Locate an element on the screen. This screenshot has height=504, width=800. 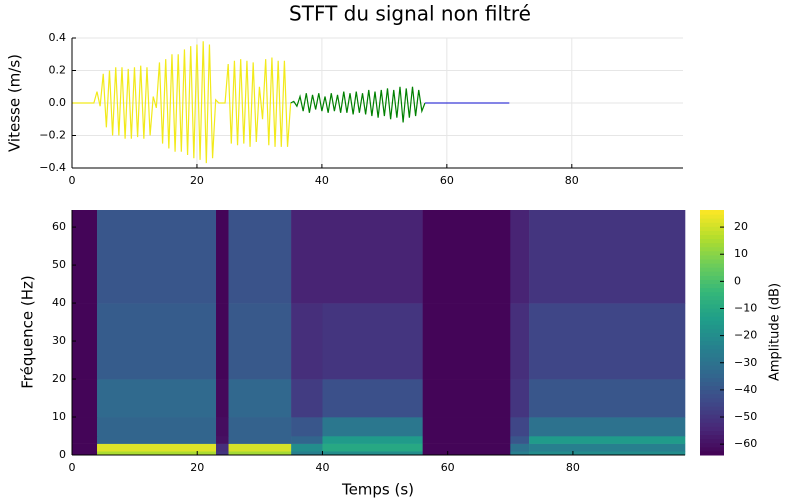
colorbar-tick-label: 20 is located at coordinates (741, 226).